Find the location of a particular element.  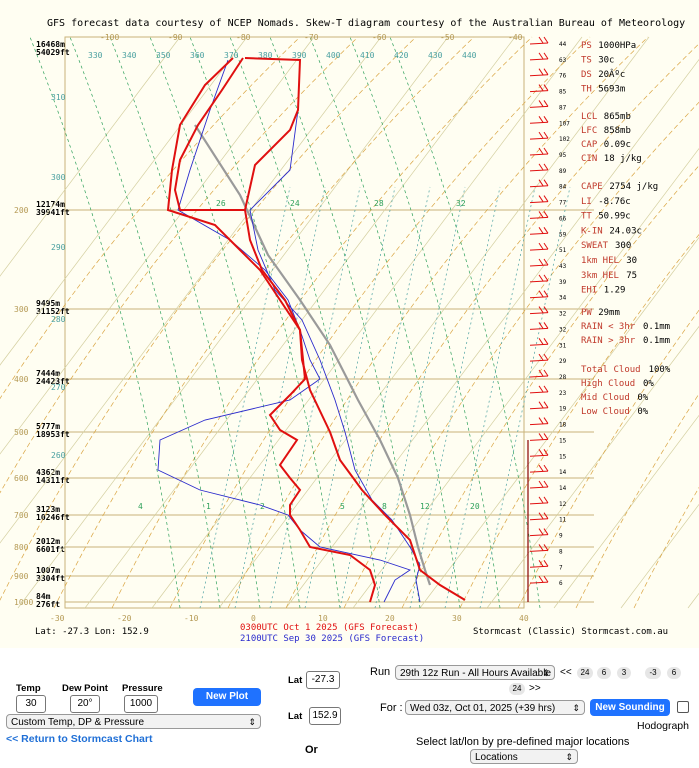

lat-input: -27.3 is located at coordinates (323, 680).